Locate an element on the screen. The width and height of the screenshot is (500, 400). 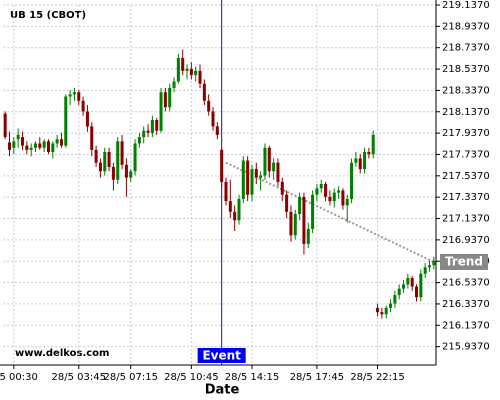
y-tick-label: 216.9370 is located at coordinates (466, 240).